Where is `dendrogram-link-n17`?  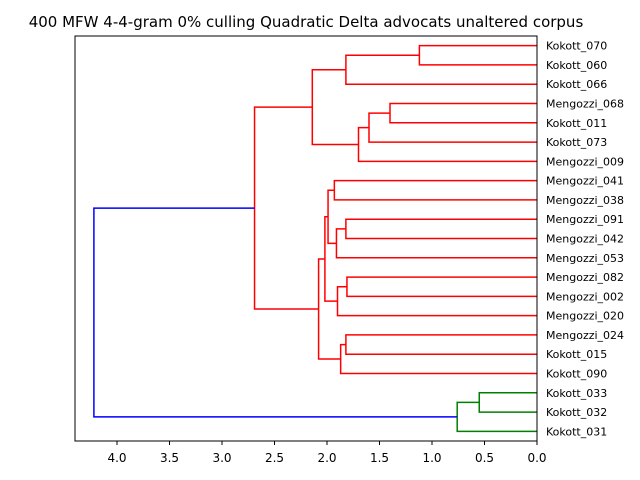
dendrogram-link-n17 is located at coordinates (286, 208).